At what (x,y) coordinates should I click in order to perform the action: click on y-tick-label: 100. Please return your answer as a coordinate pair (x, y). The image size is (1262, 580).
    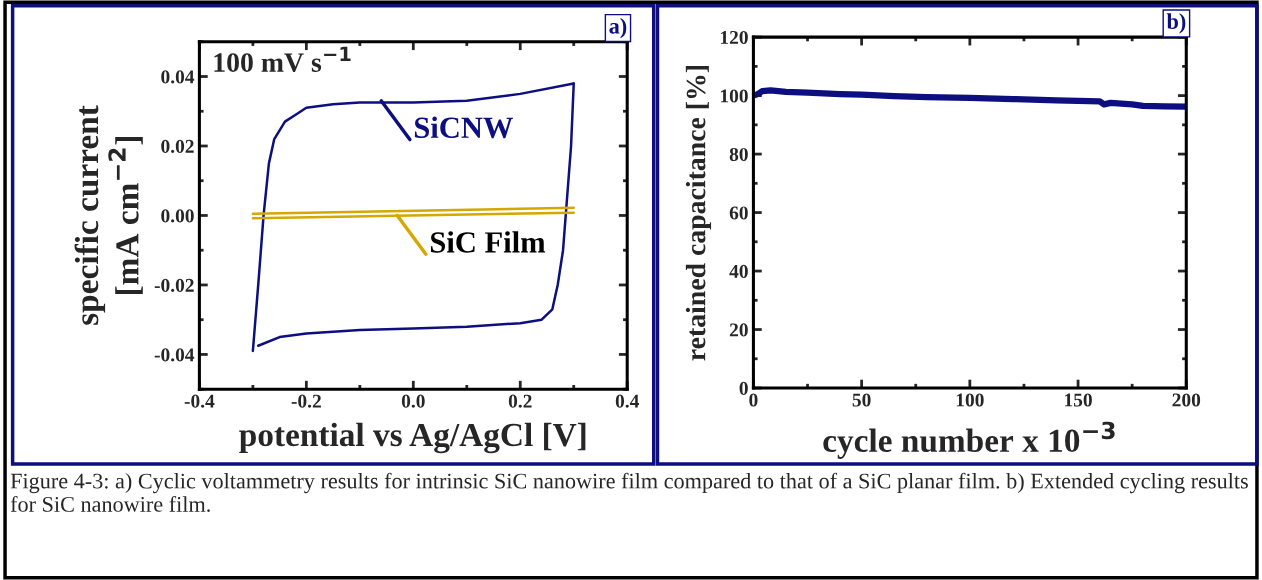
    Looking at the image, I should click on (734, 96).